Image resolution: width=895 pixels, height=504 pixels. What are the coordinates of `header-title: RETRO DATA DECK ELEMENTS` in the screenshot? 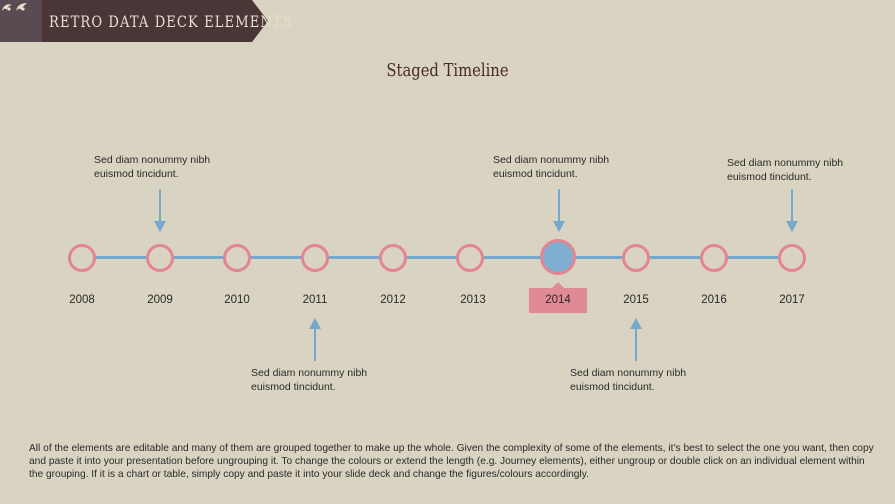 It's located at (171, 21).